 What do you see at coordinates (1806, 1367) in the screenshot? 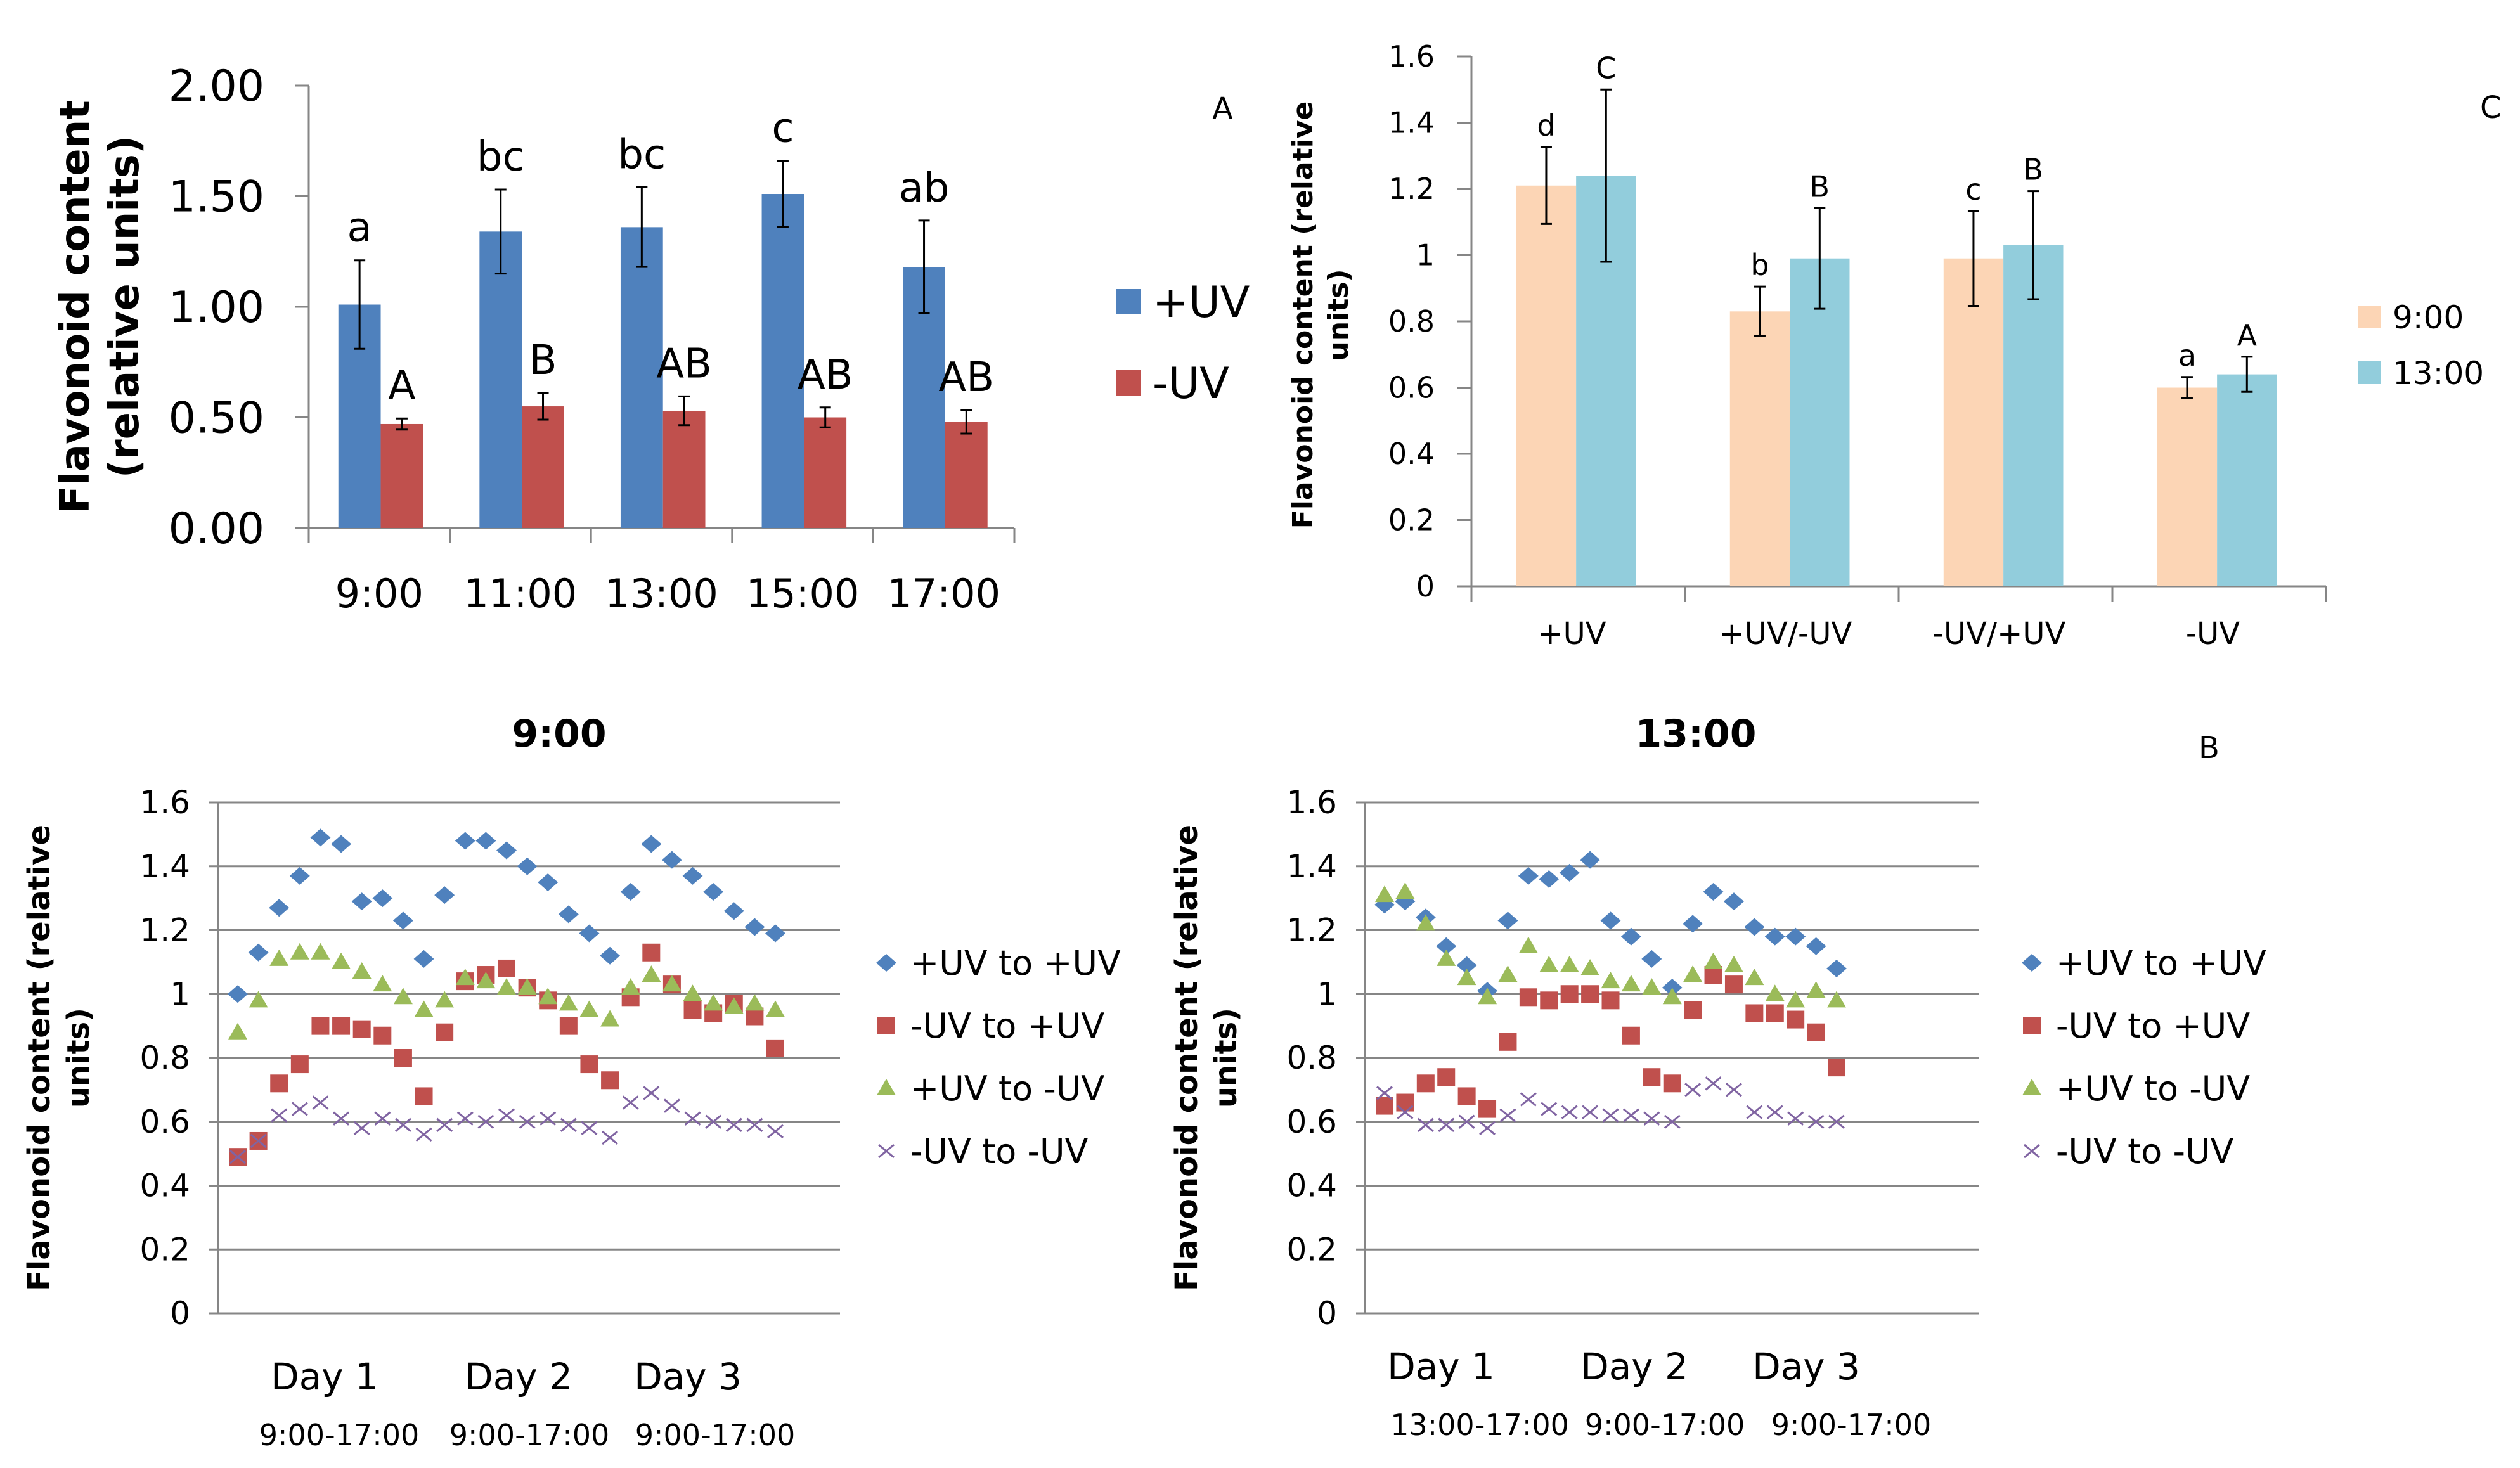
I see `x-group-day-label: Day 3` at bounding box center [1806, 1367].